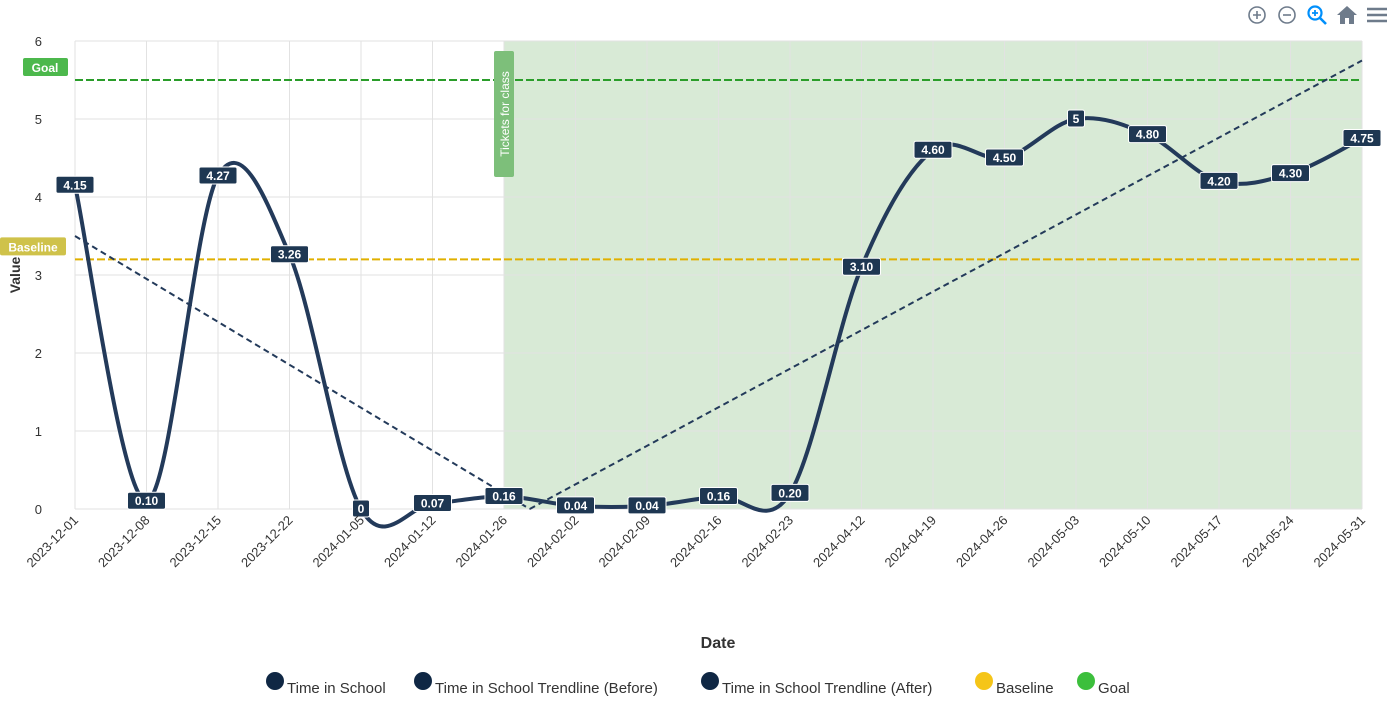  I want to click on data-label: 4.60, so click(933, 150).